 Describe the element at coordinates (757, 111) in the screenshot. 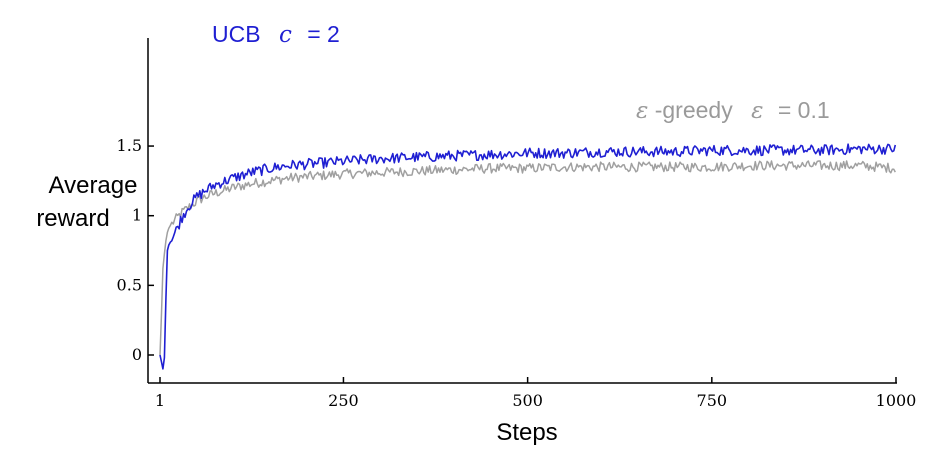

I see `egreedy-epsilon-param-symbol: ε` at that location.